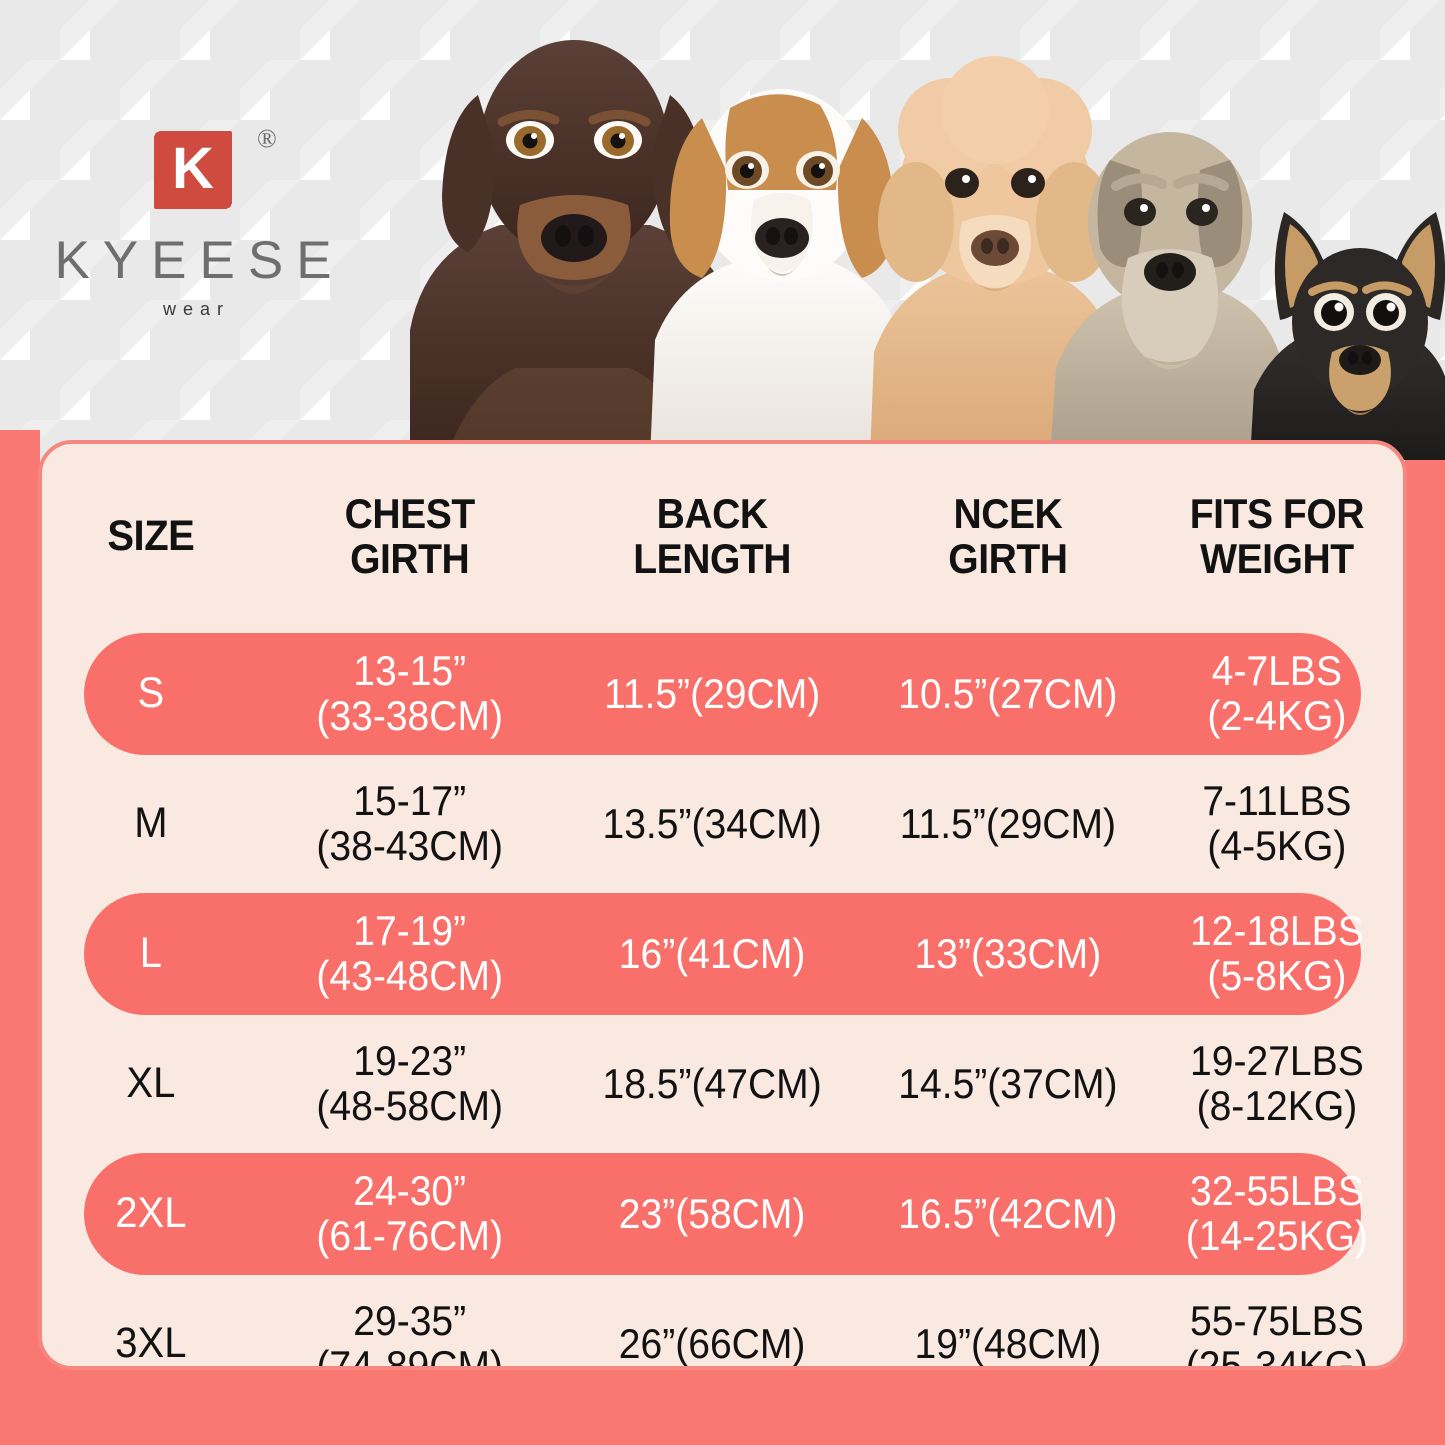 The image size is (1445, 1445). I want to click on cell-back-length: 18.5”(47CM), so click(712, 1083).